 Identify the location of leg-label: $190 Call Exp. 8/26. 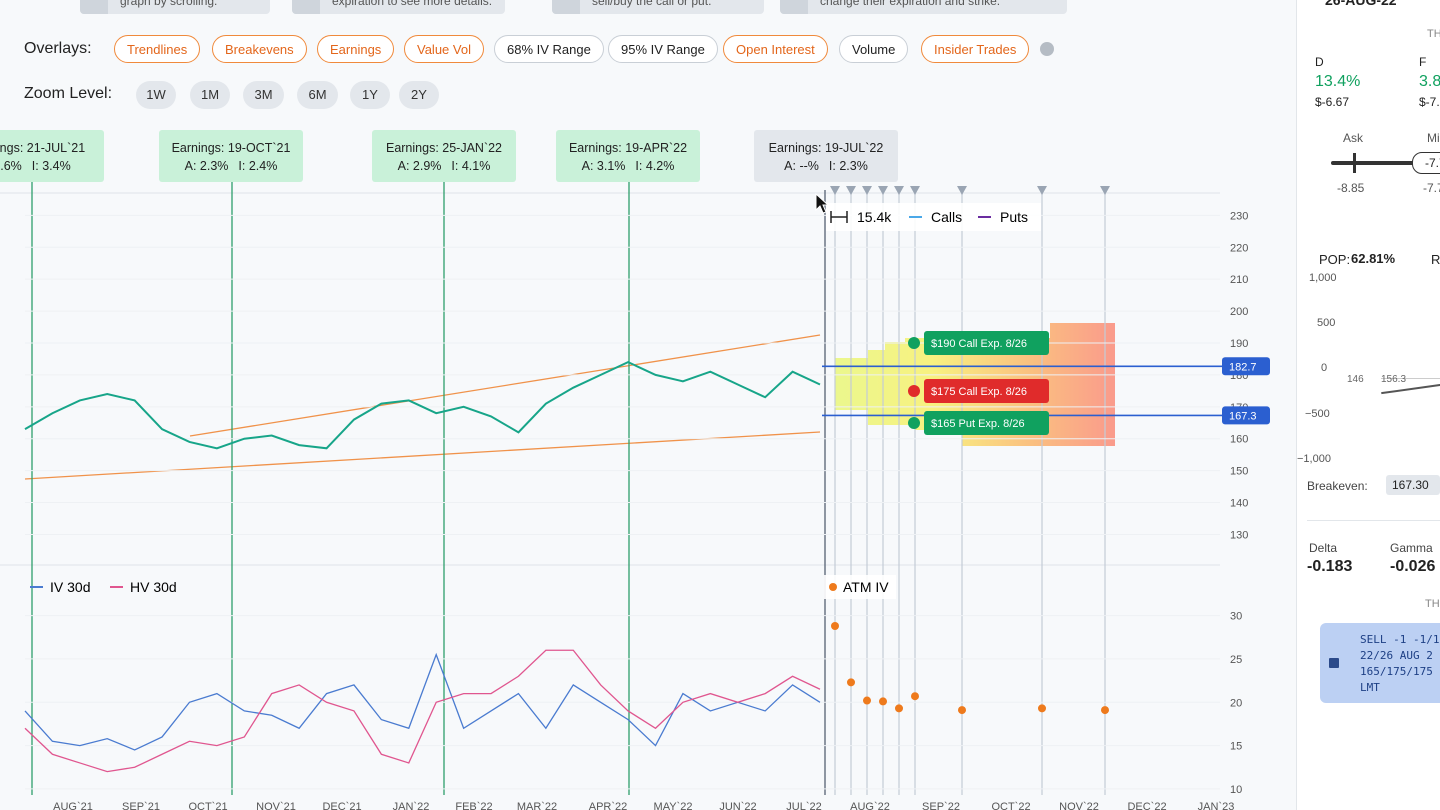
(979, 344).